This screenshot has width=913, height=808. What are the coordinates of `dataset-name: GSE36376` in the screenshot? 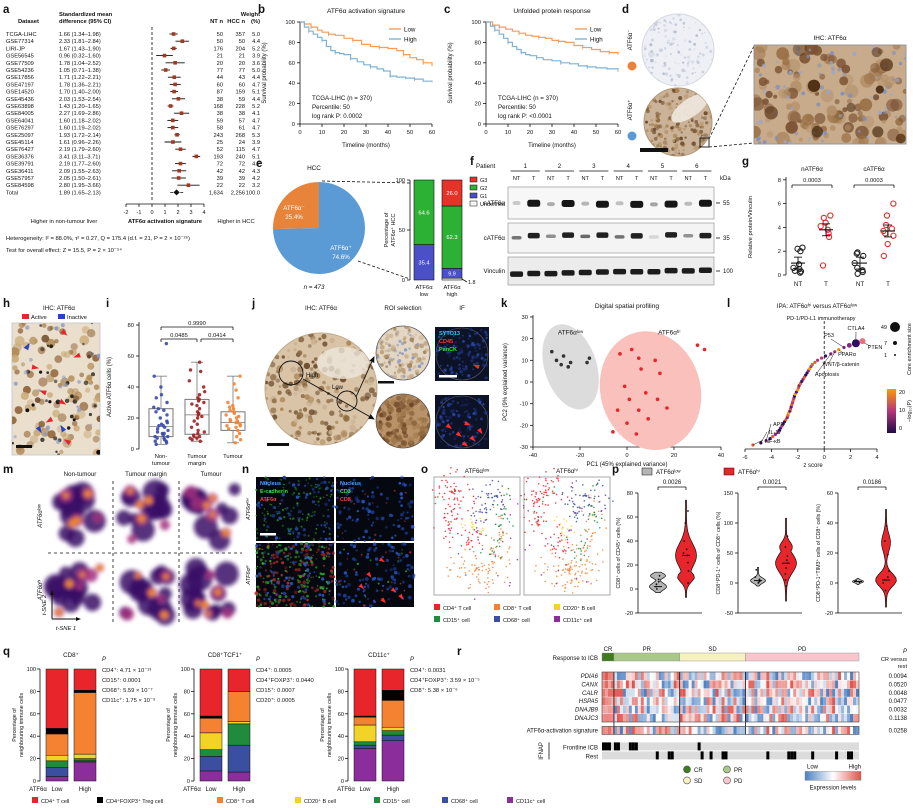 It's located at (20, 157).